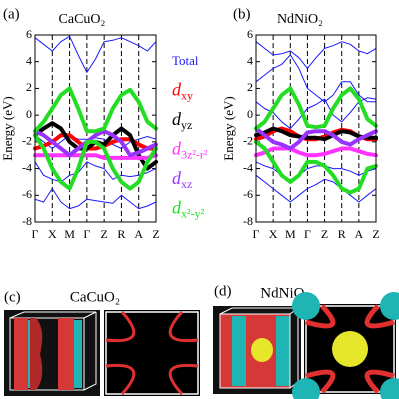 This screenshot has width=399, height=399. I want to click on legend-entry: dyz, so click(182, 120).